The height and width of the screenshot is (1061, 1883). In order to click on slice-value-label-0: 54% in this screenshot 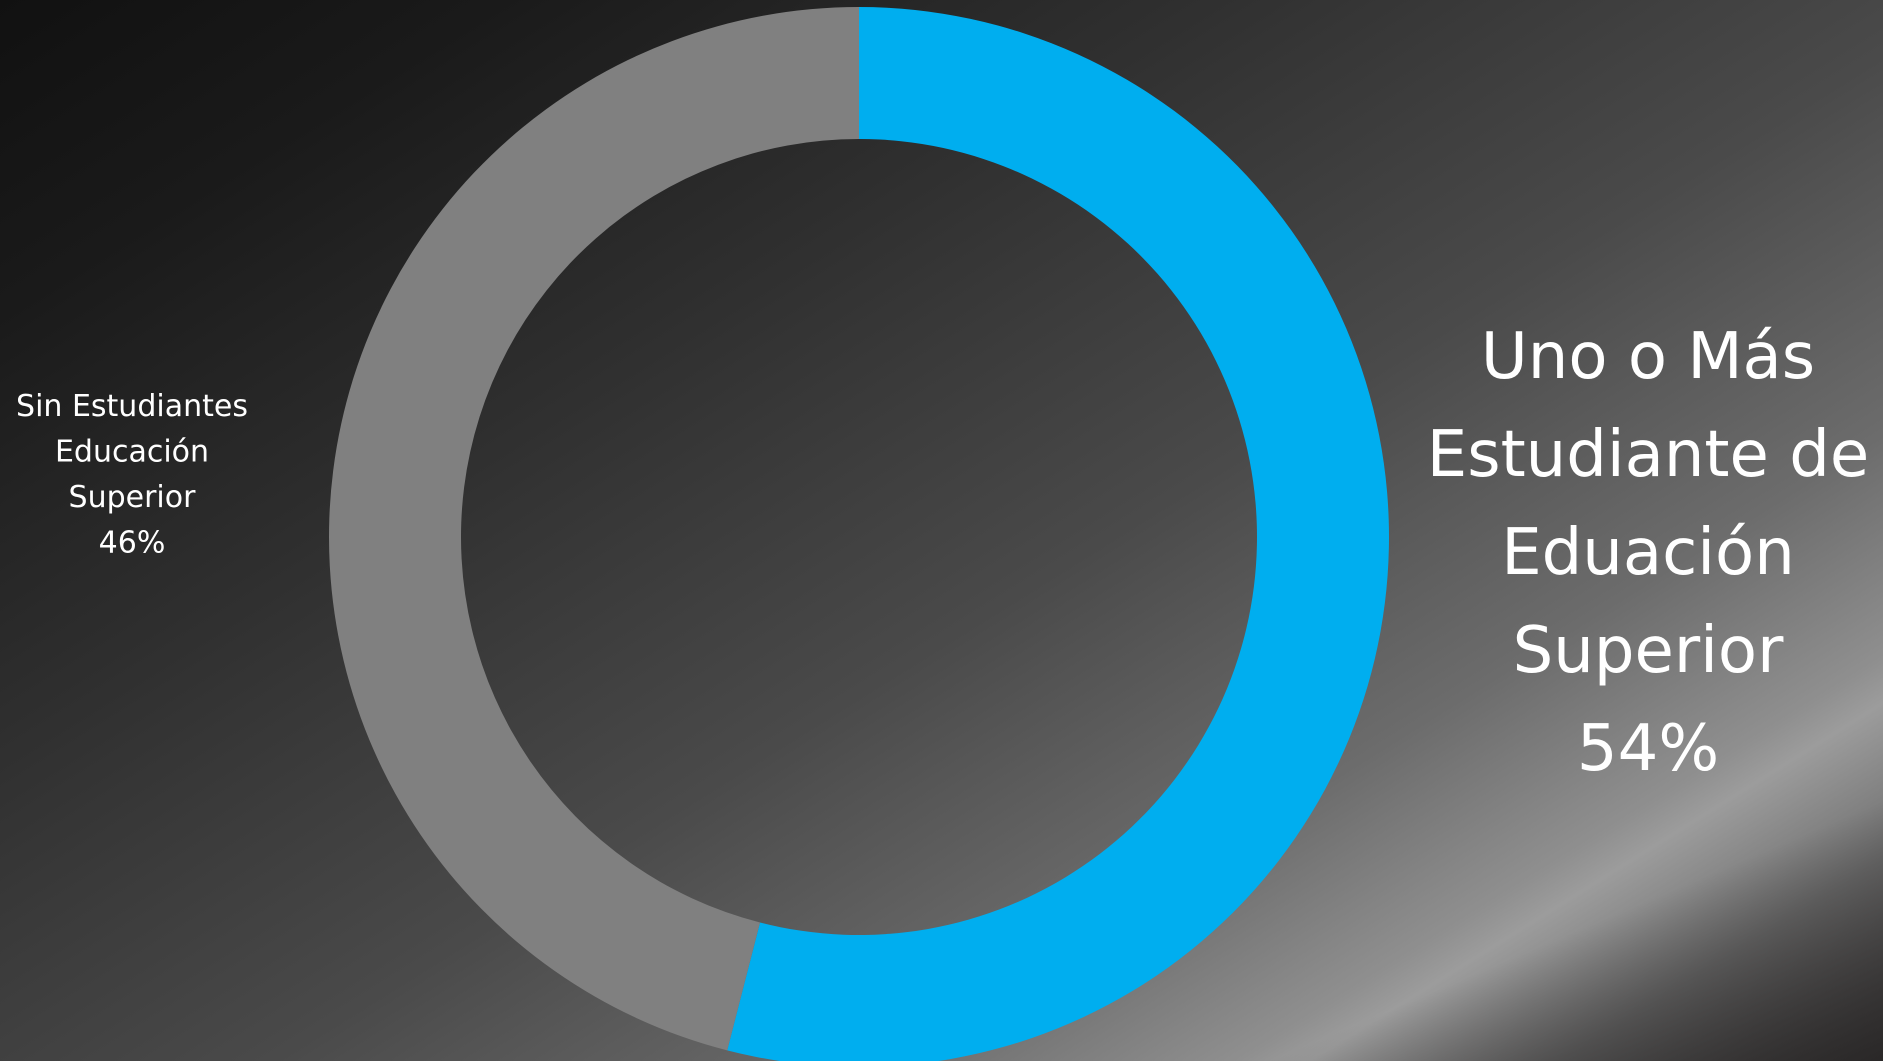, I will do `click(1648, 749)`.